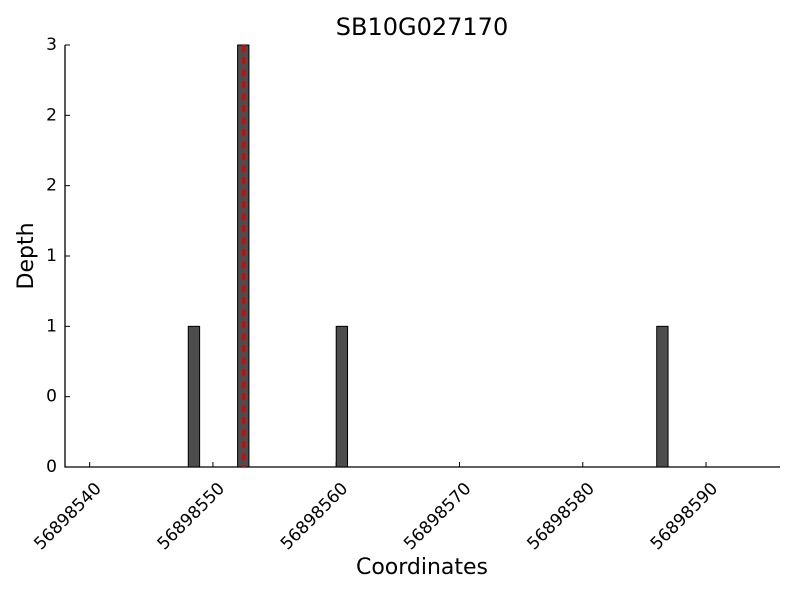 The height and width of the screenshot is (600, 800). I want to click on x-tick-label: 56898560, so click(314, 516).